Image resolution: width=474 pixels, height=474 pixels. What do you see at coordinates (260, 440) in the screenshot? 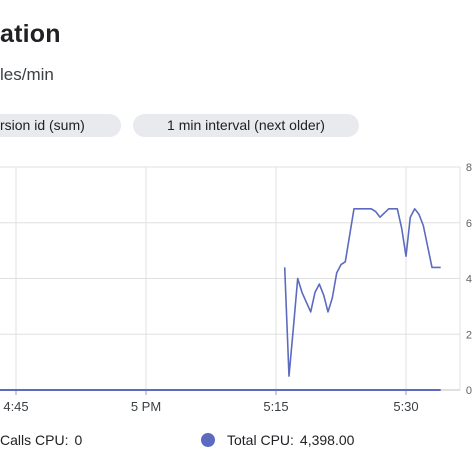
I see `legend-label-total-cpu: Total CPU:` at bounding box center [260, 440].